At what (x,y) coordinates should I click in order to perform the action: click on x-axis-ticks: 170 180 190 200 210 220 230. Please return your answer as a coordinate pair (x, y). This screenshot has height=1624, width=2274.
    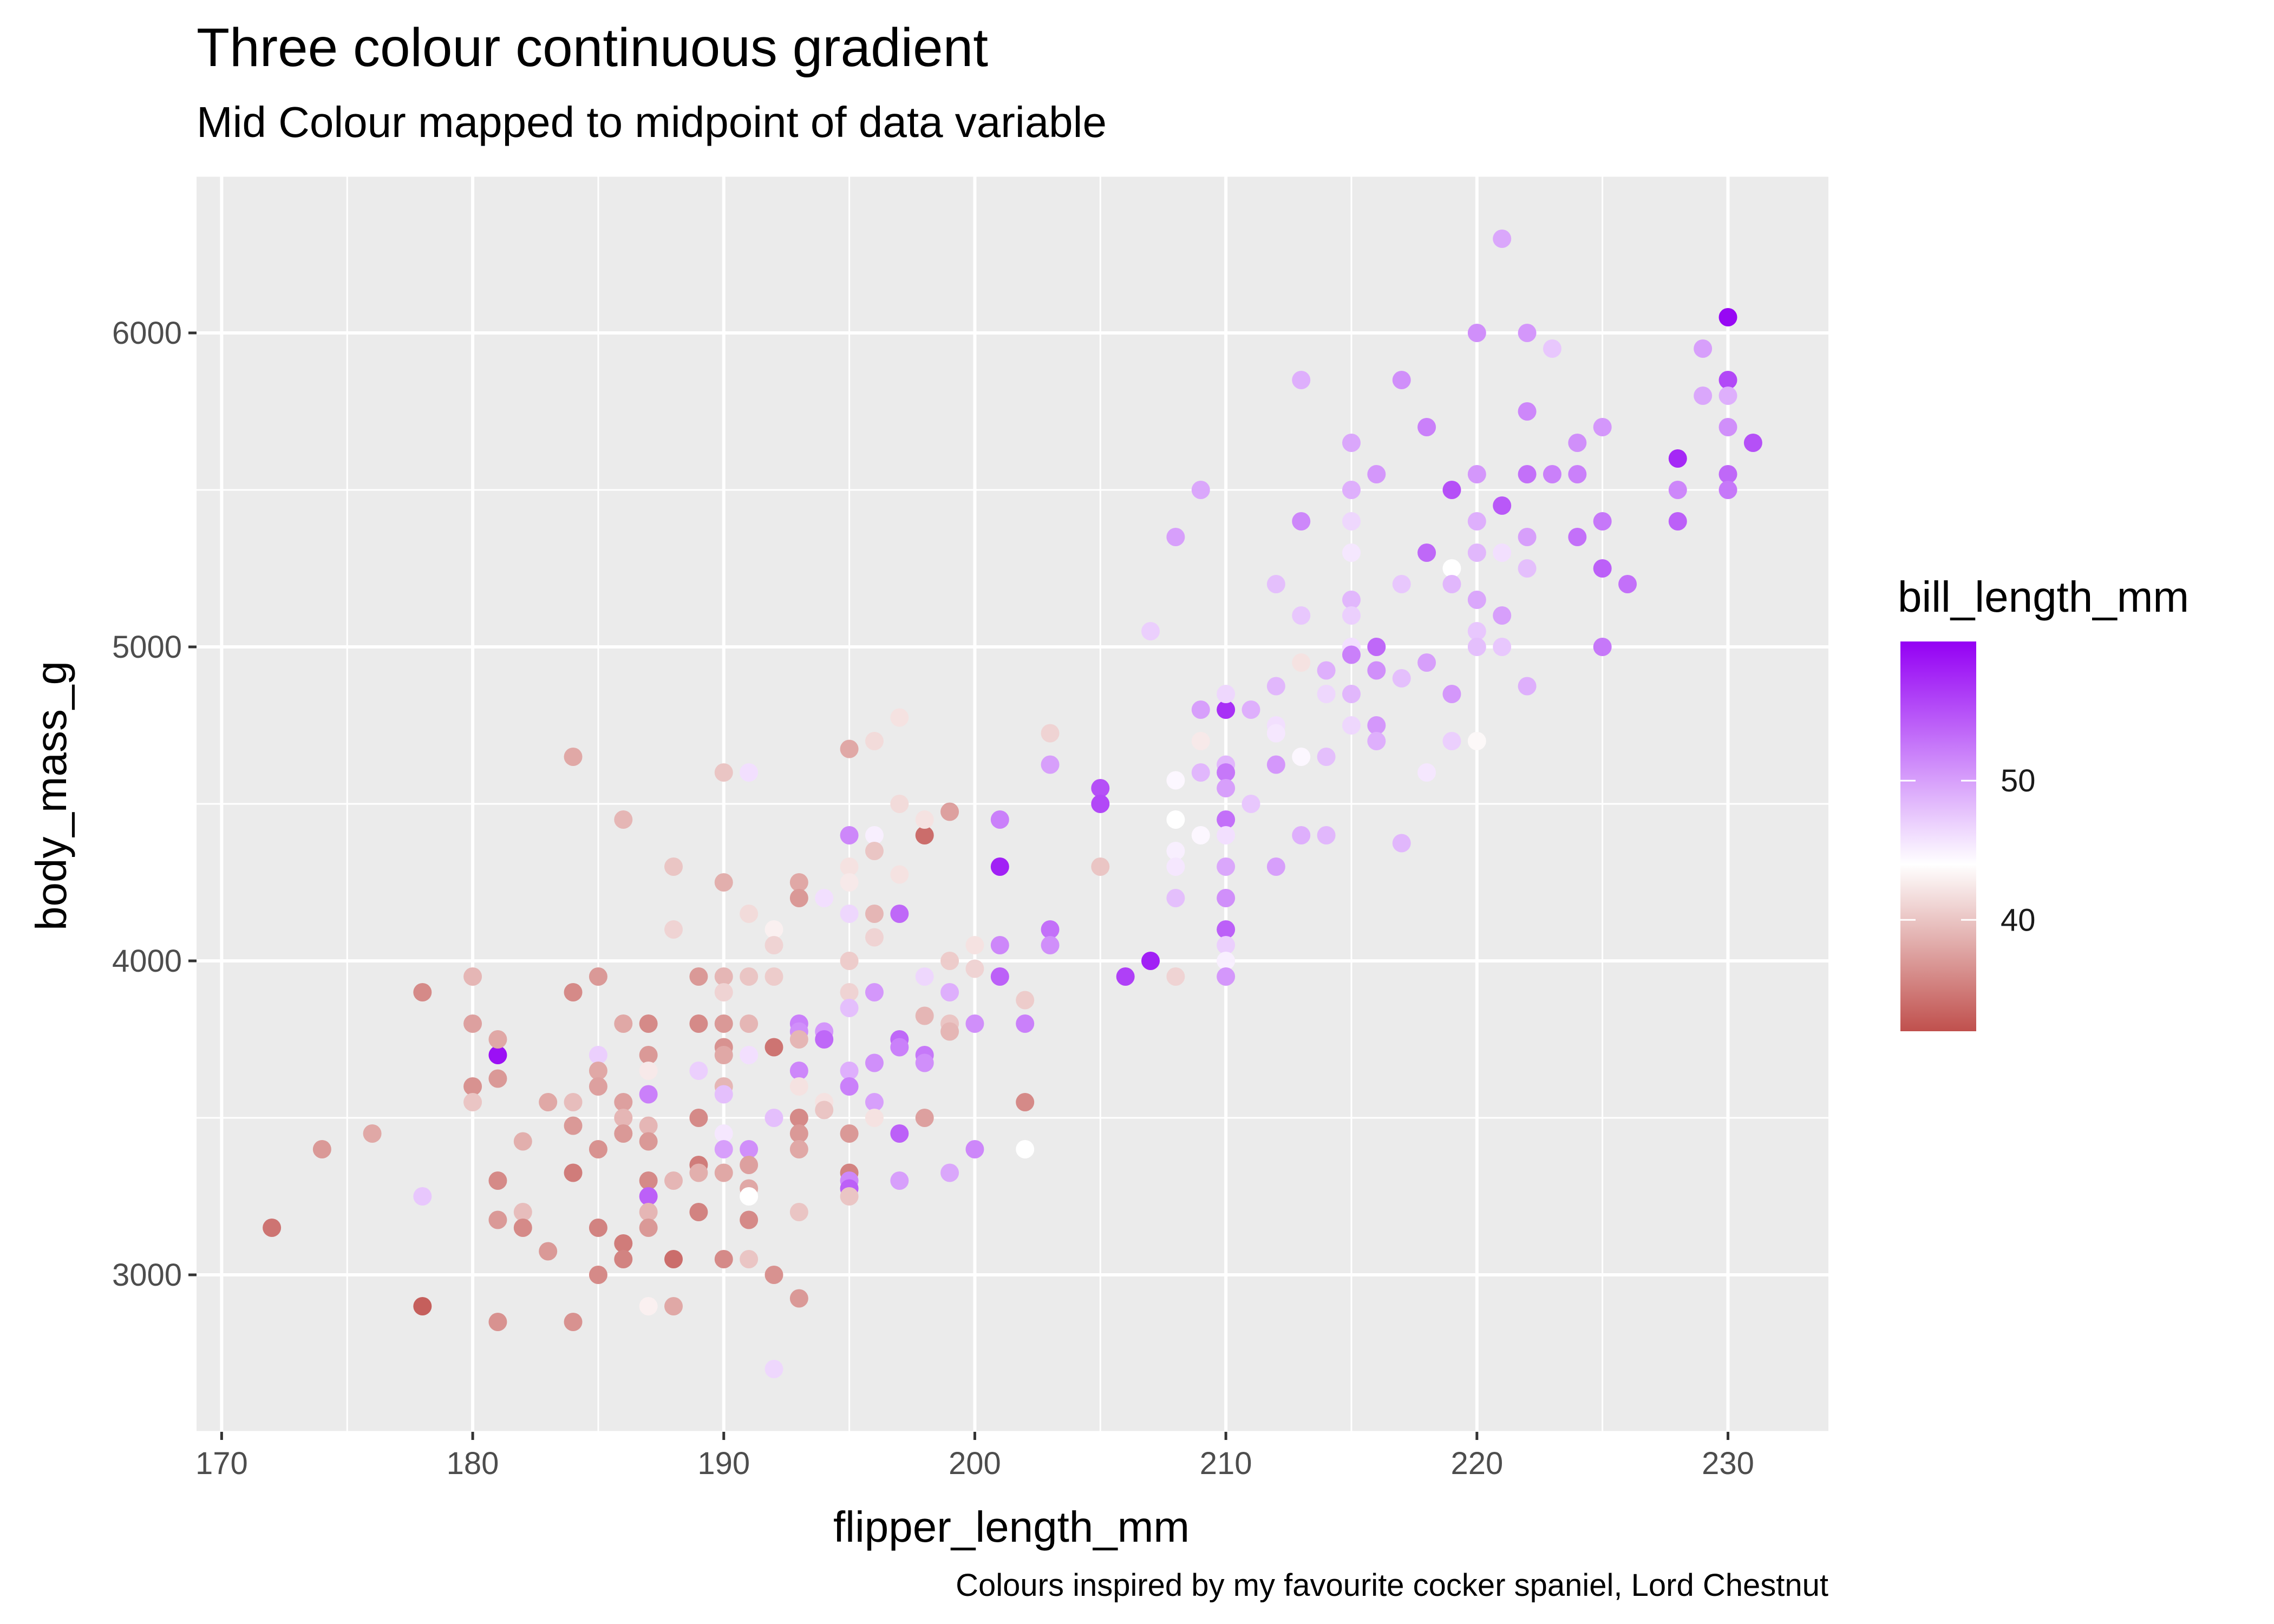
    Looking at the image, I should click on (975, 1456).